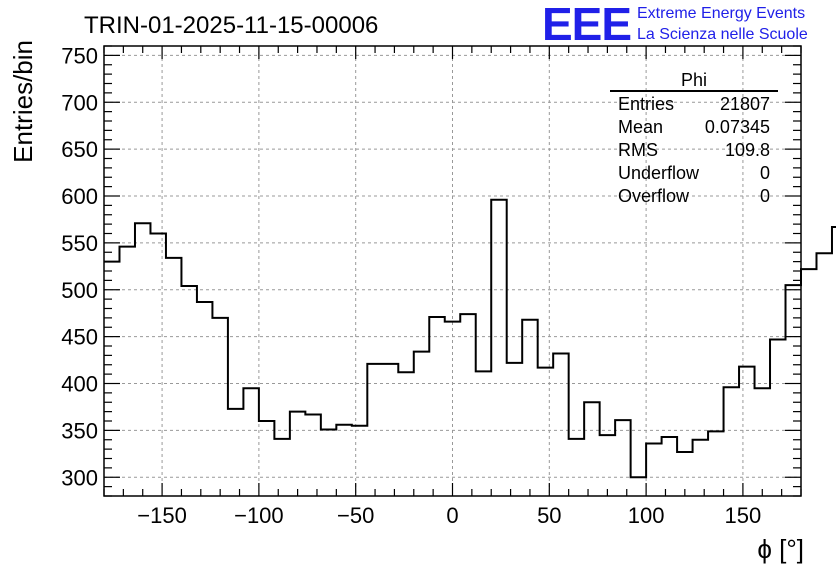  I want to click on y-tick-labels: 300 350 400 450 500 550 600 650 700 750, so click(79, 266).